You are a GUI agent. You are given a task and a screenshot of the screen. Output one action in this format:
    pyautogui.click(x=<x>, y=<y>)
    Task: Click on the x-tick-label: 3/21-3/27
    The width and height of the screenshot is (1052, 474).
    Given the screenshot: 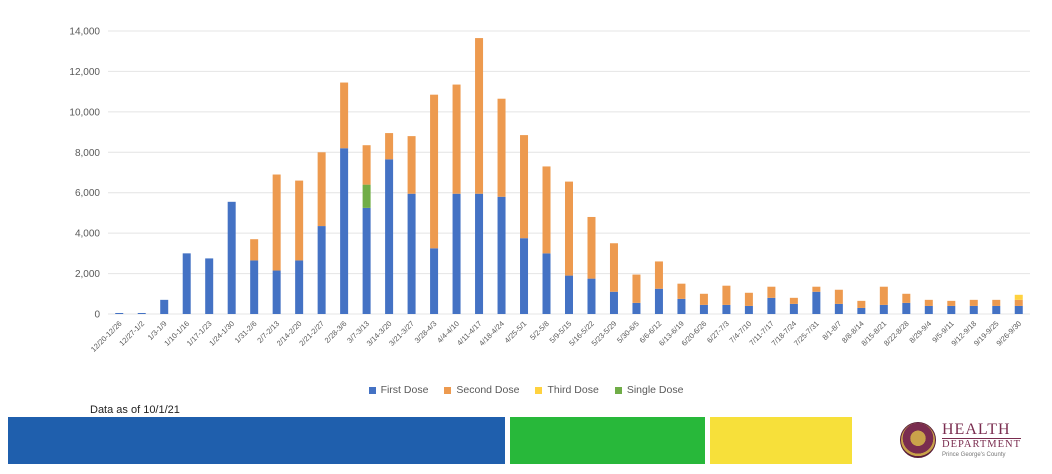 What is the action you would take?
    pyautogui.click(x=401, y=333)
    